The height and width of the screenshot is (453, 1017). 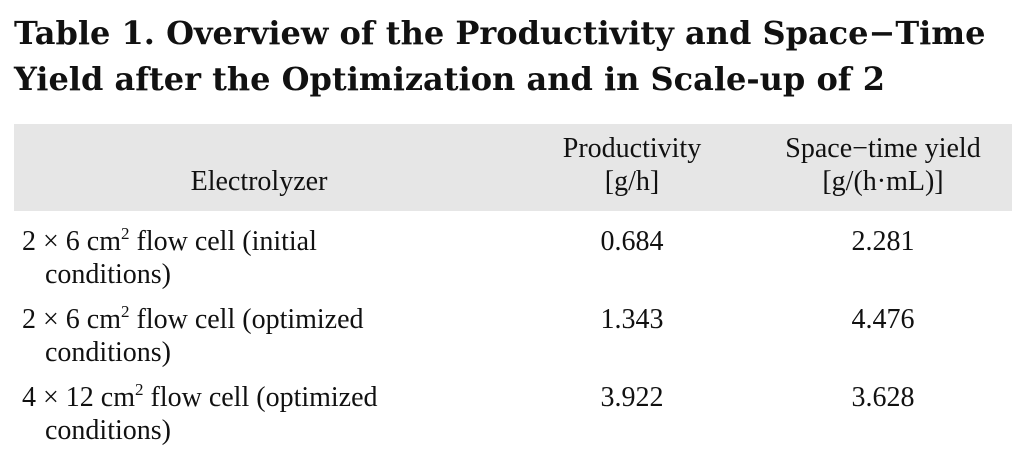 I want to click on header-electrolyzer-label: Electrolyzer, so click(x=259, y=181).